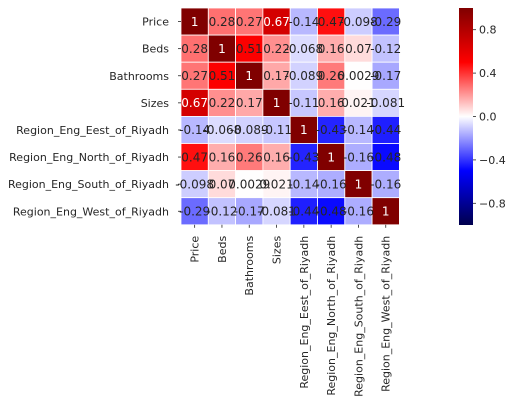  Describe the element at coordinates (358, 316) in the screenshot. I see `column-tick-label: Region_Eng_South_of_Riyadh` at that location.